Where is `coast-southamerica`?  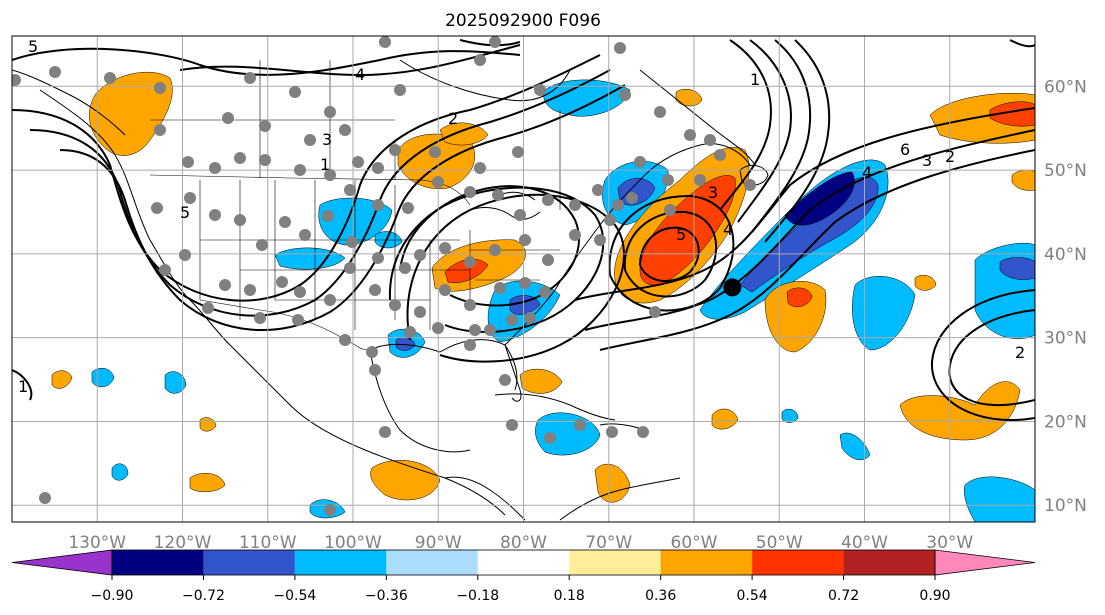 coast-southamerica is located at coordinates (620, 499).